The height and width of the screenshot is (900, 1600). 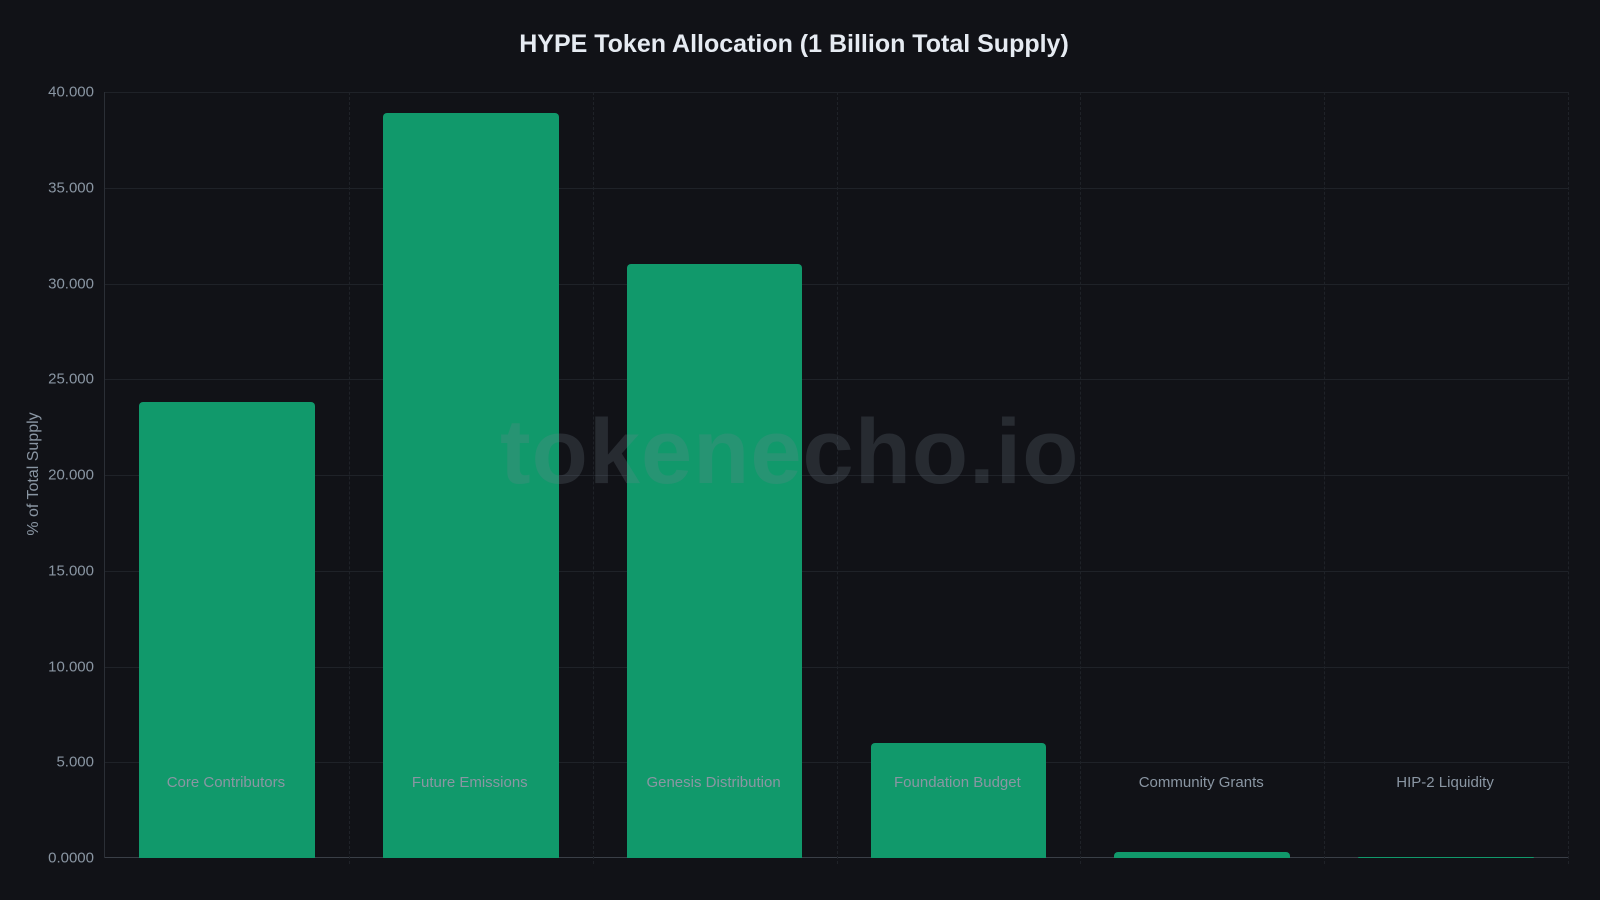 What do you see at coordinates (71, 188) in the screenshot?
I see `y-tick-label: 35.000` at bounding box center [71, 188].